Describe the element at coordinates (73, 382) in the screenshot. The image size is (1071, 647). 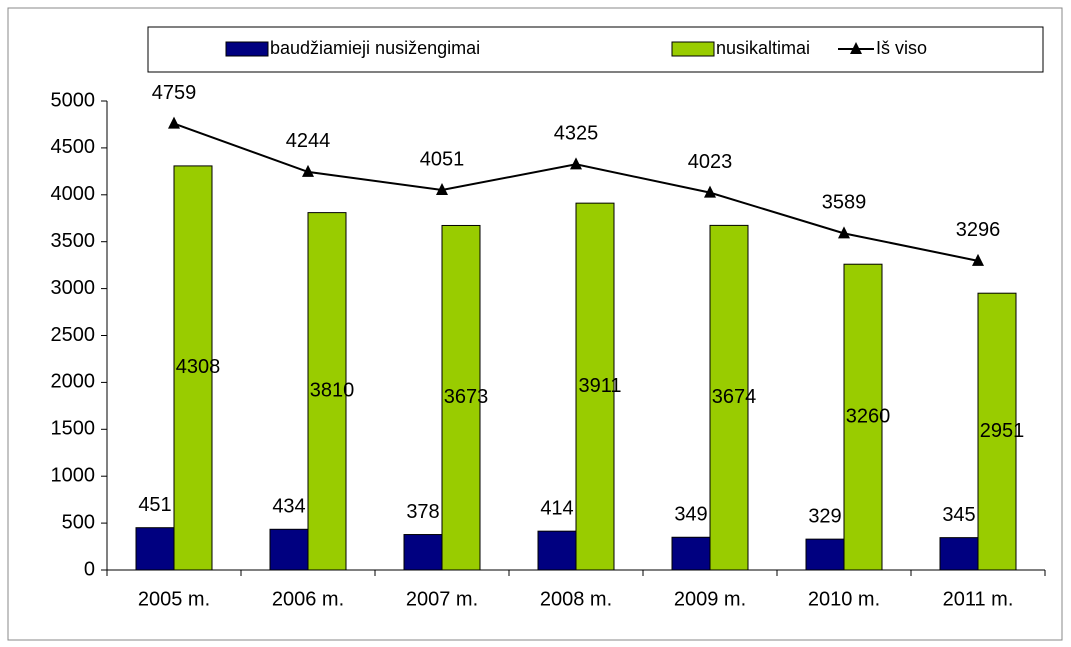
I see `y-tick-label: 2000` at that location.